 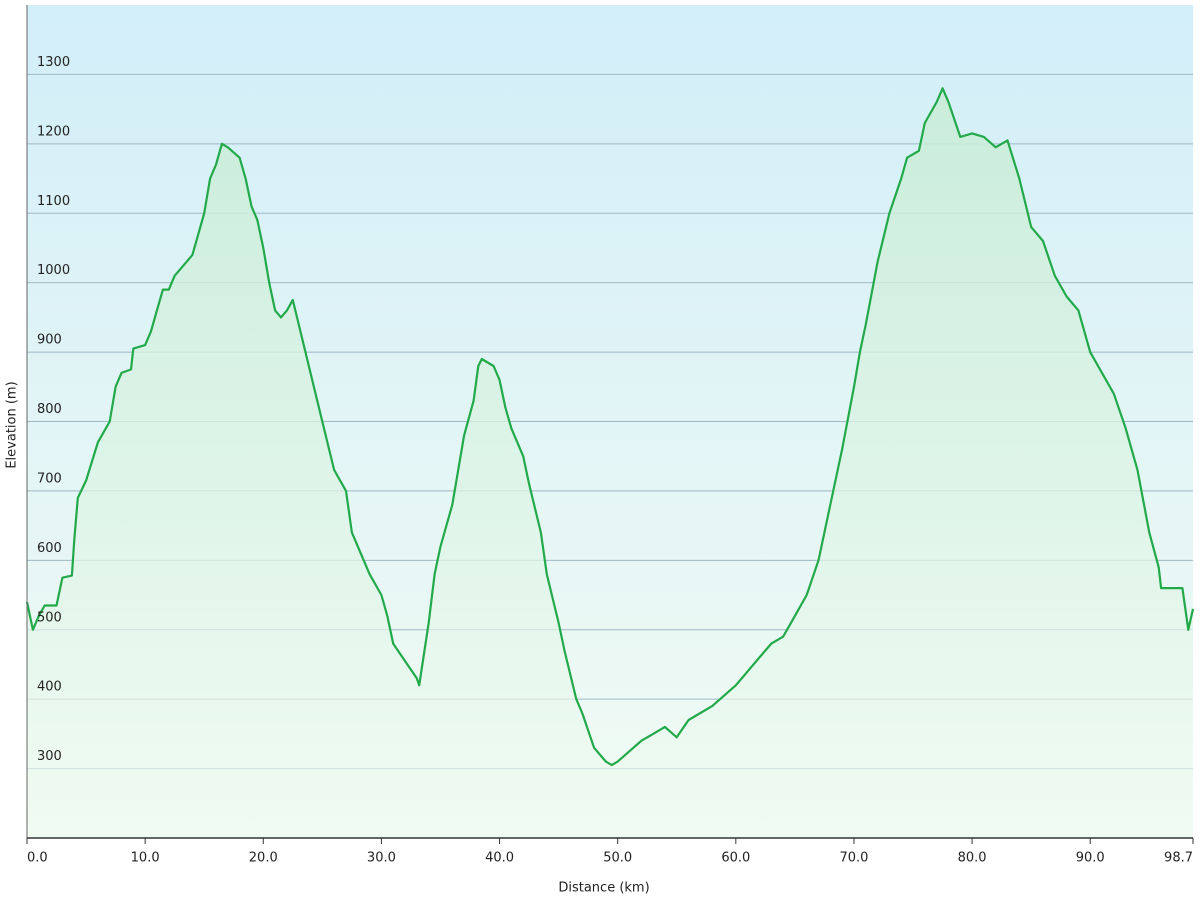 I want to click on y-tick-label: 1100, so click(x=53, y=201).